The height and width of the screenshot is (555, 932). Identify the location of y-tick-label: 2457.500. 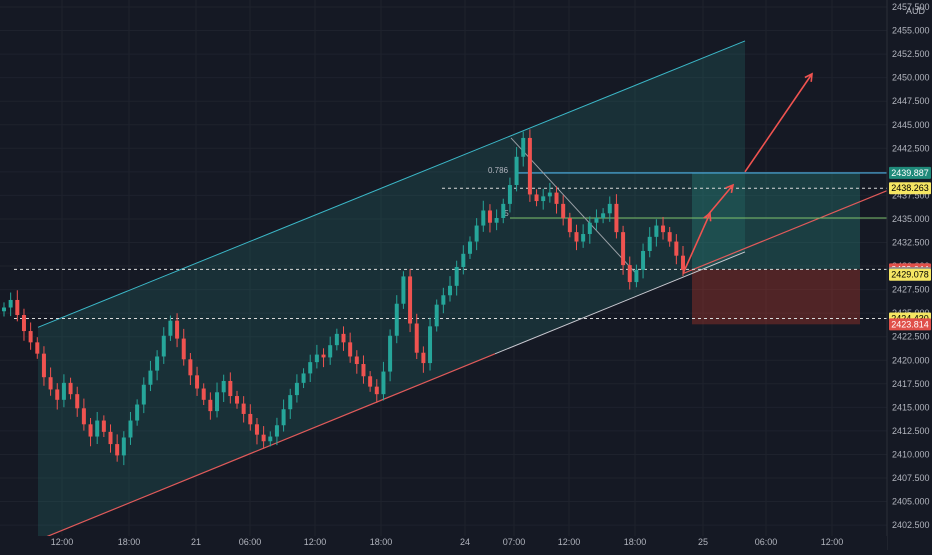
(911, 7).